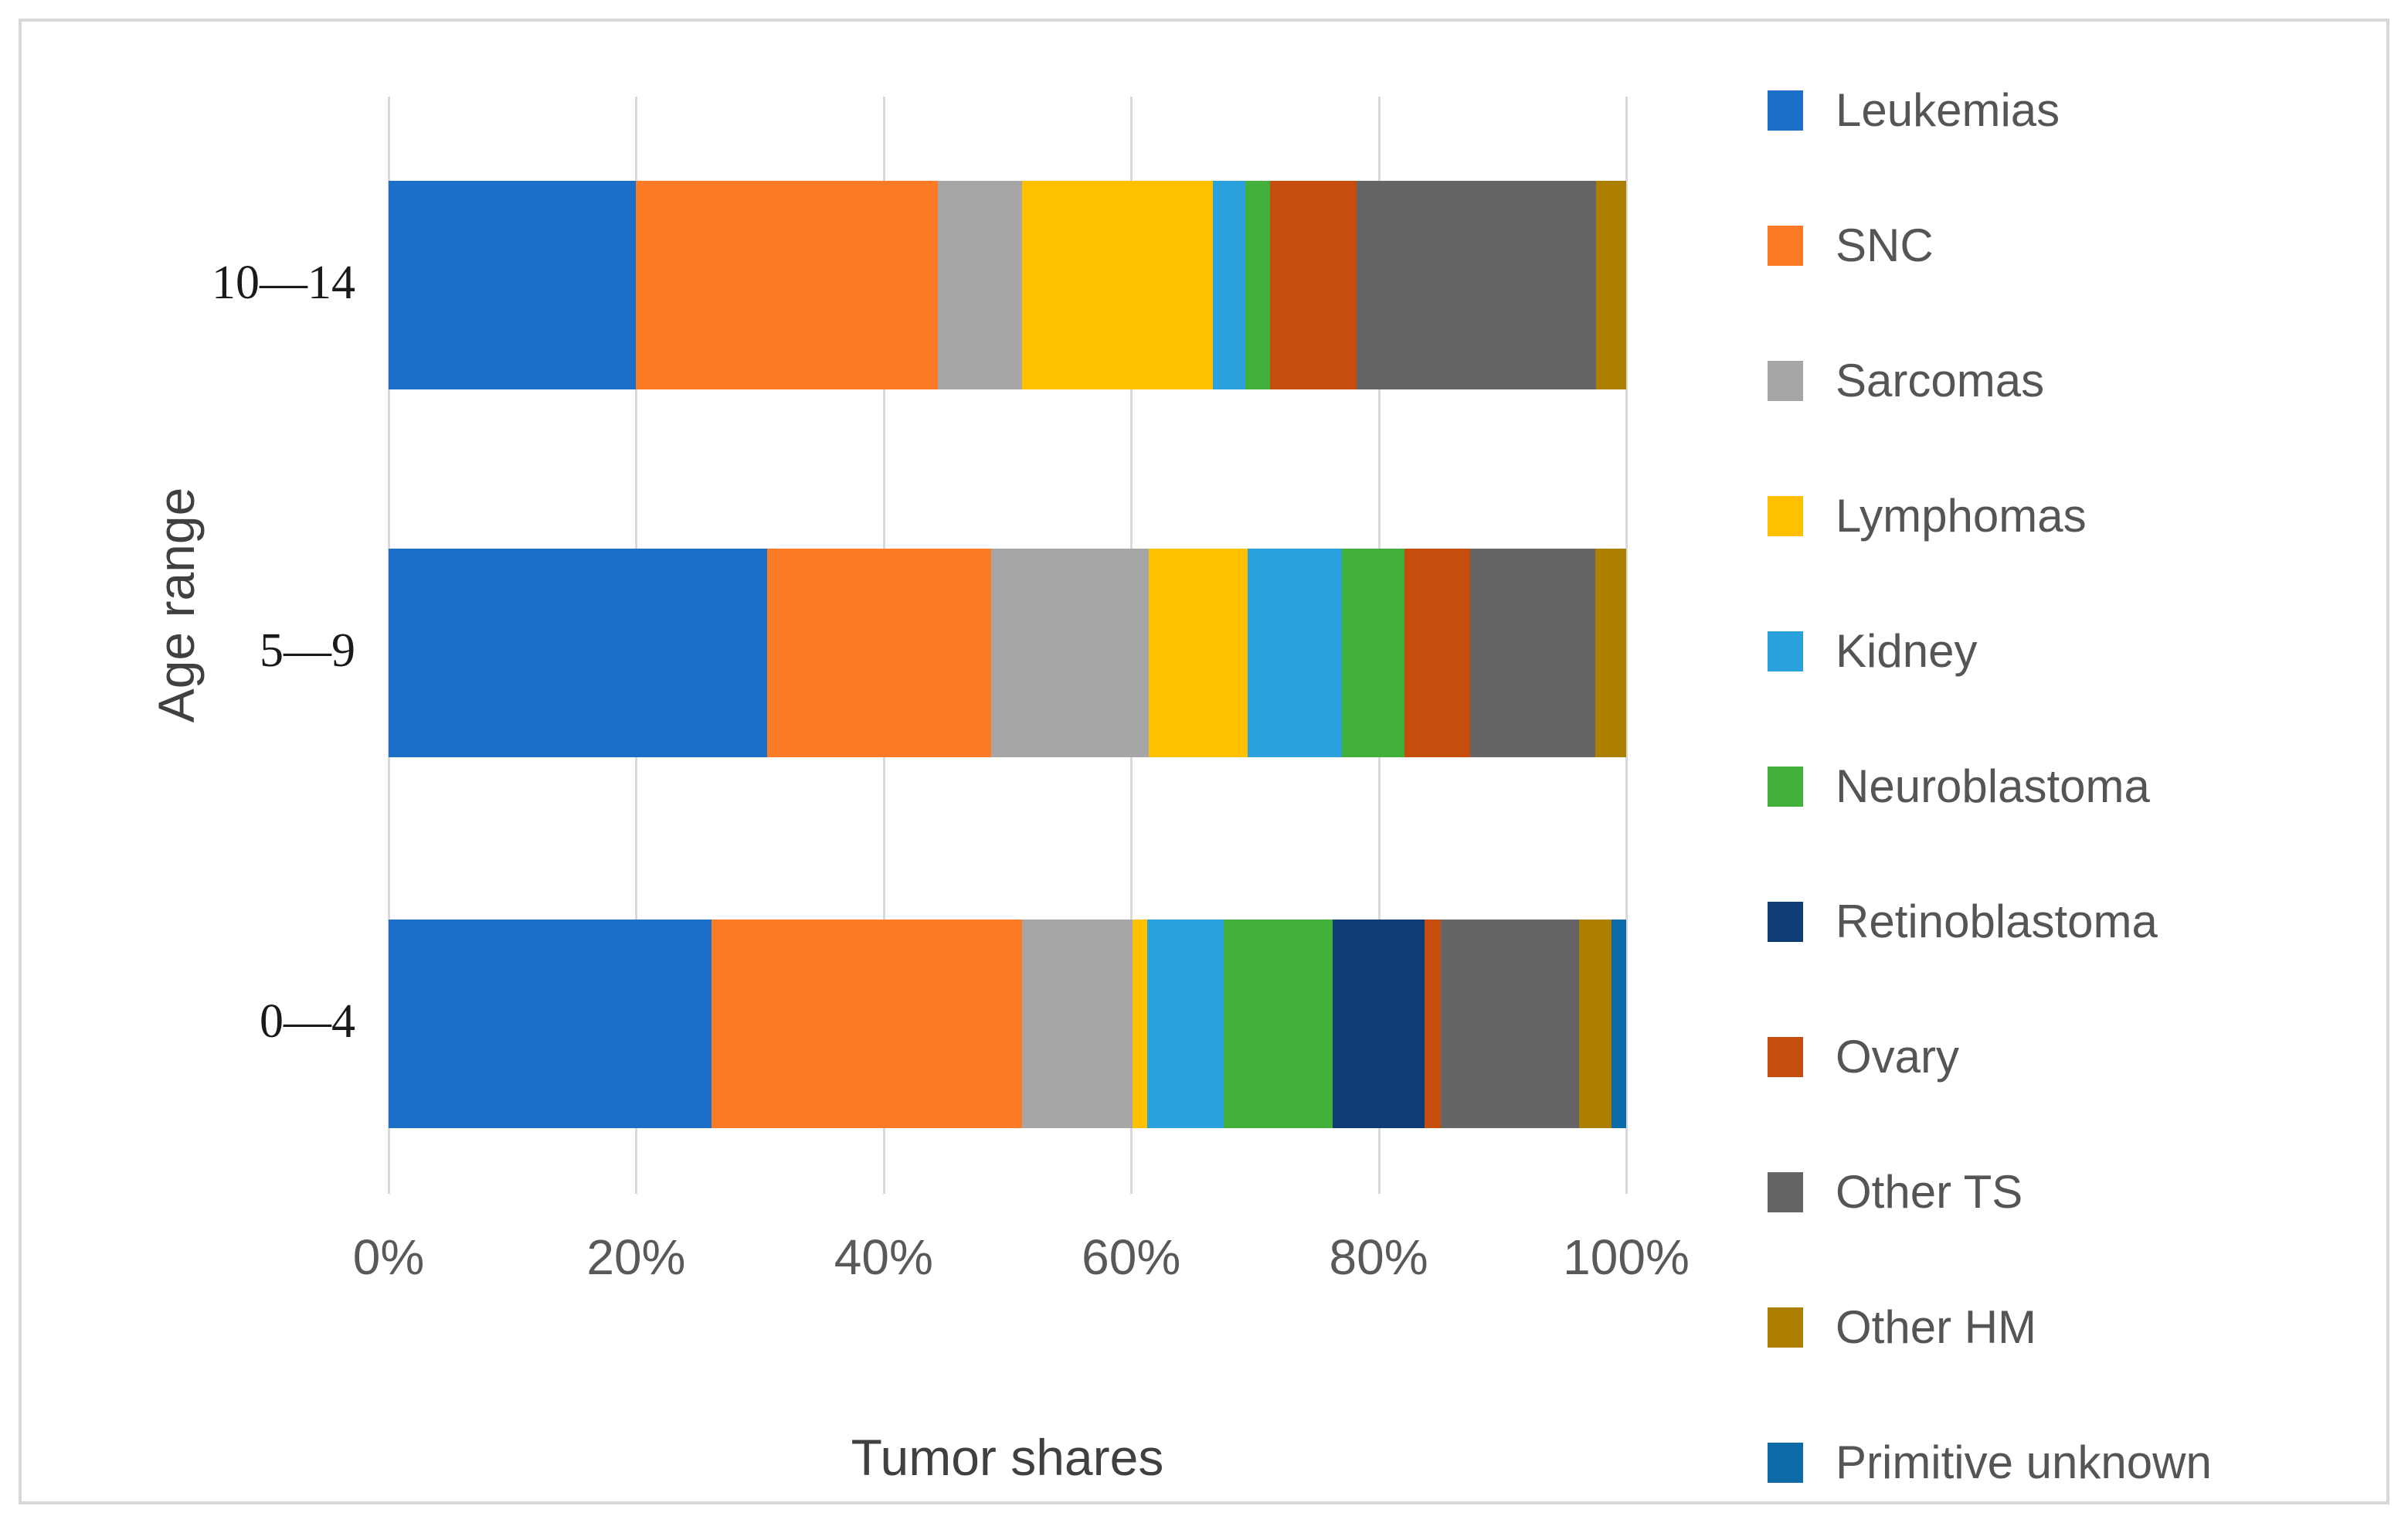  I want to click on bar-segment-Retinoblastoma, so click(1379, 1024).